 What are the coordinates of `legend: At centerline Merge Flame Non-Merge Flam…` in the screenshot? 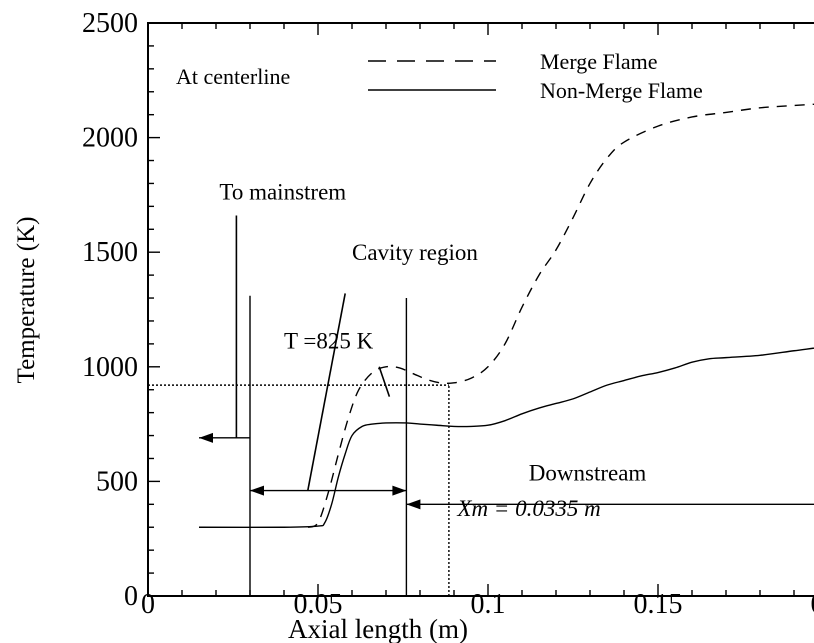 It's located at (439, 76).